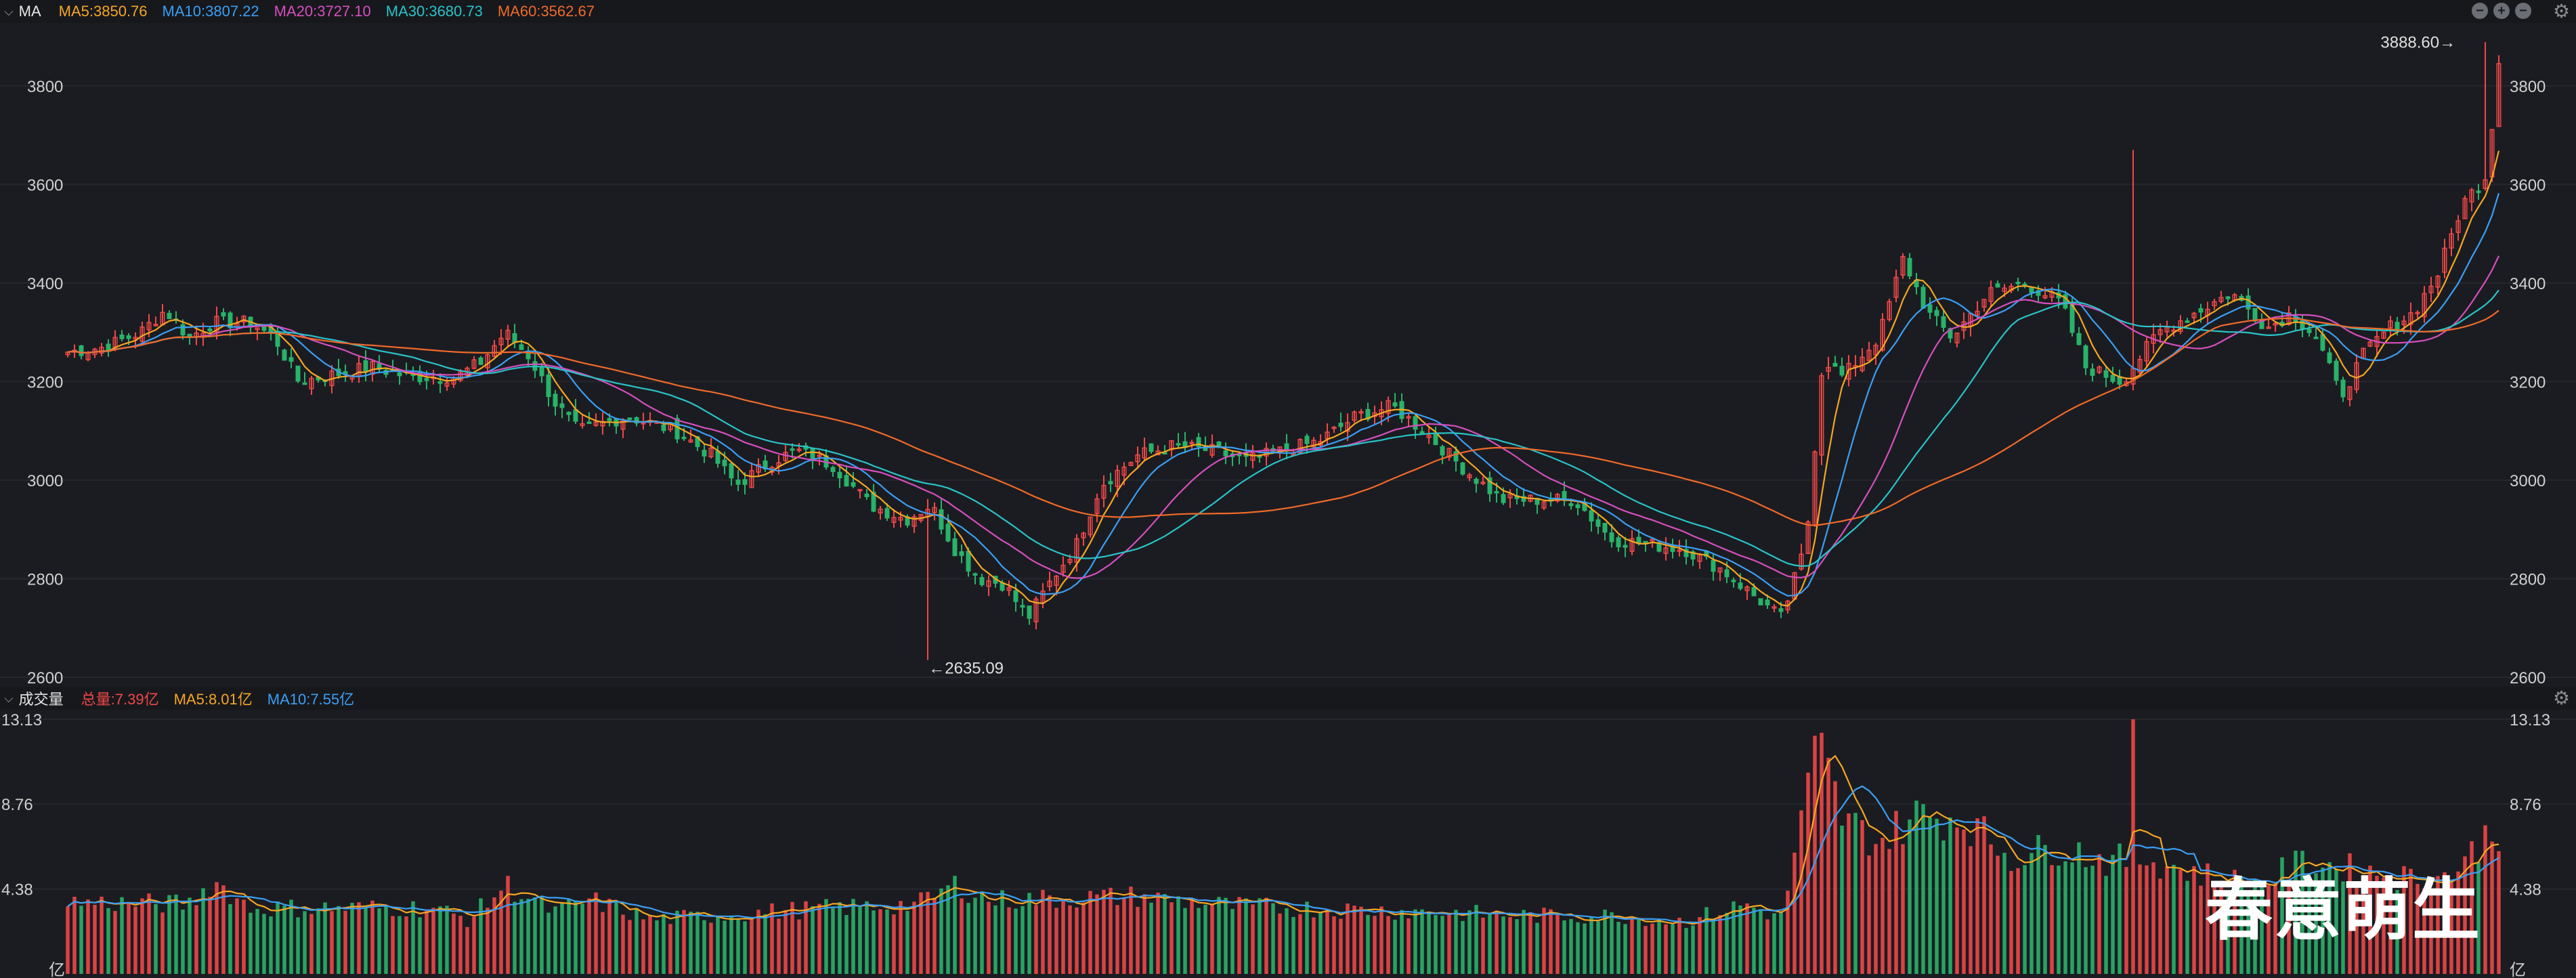 The image size is (2576, 978). I want to click on volume-settings-gear-icon: ⚙, so click(2562, 697).